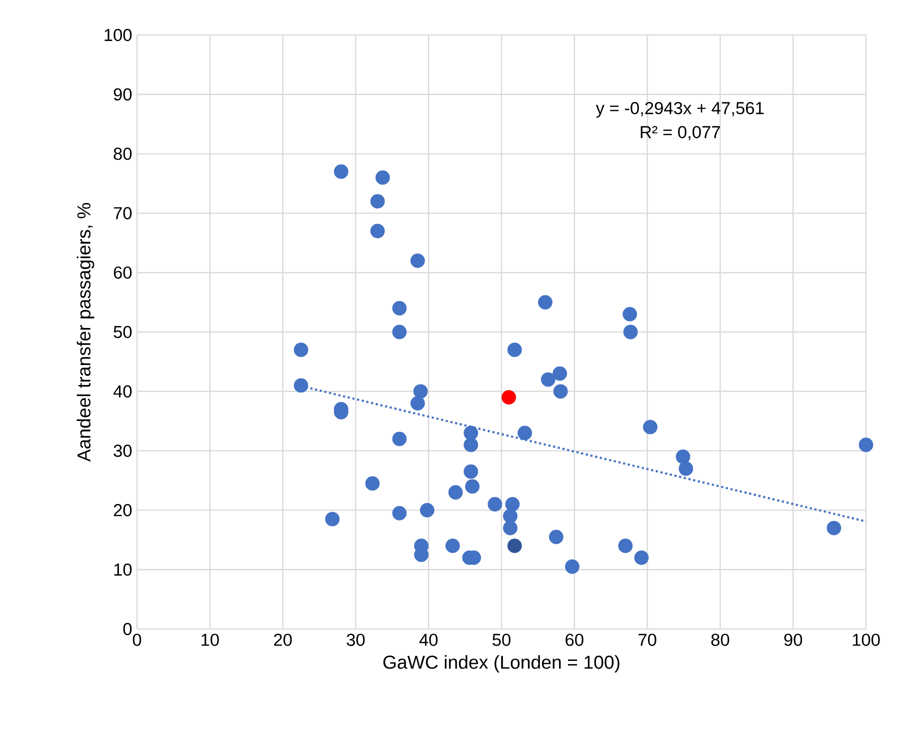 The image size is (902, 742). What do you see at coordinates (720, 640) in the screenshot?
I see `x-tick-label: 80` at bounding box center [720, 640].